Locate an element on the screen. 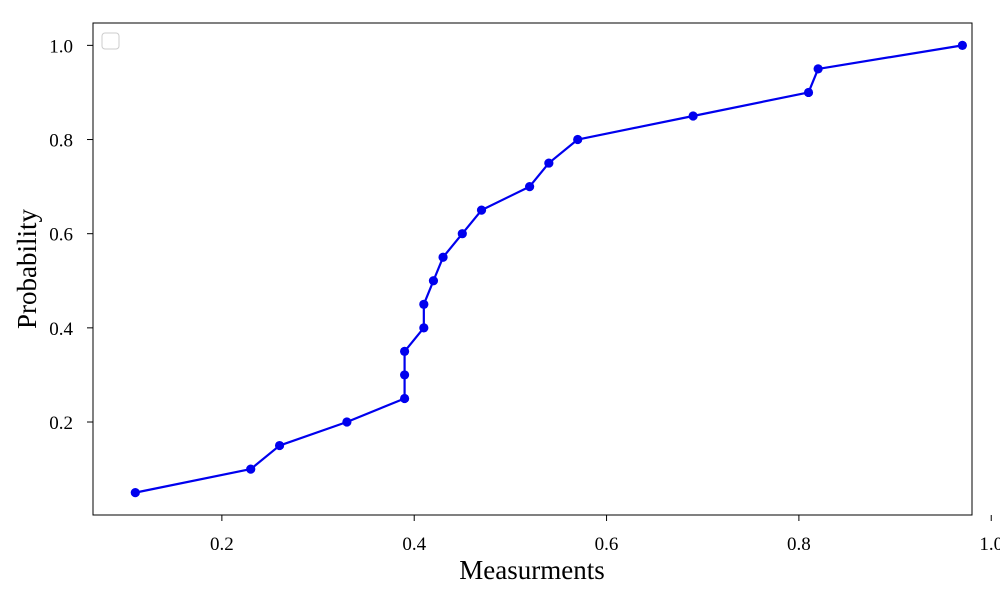  legend-box is located at coordinates (110, 41).